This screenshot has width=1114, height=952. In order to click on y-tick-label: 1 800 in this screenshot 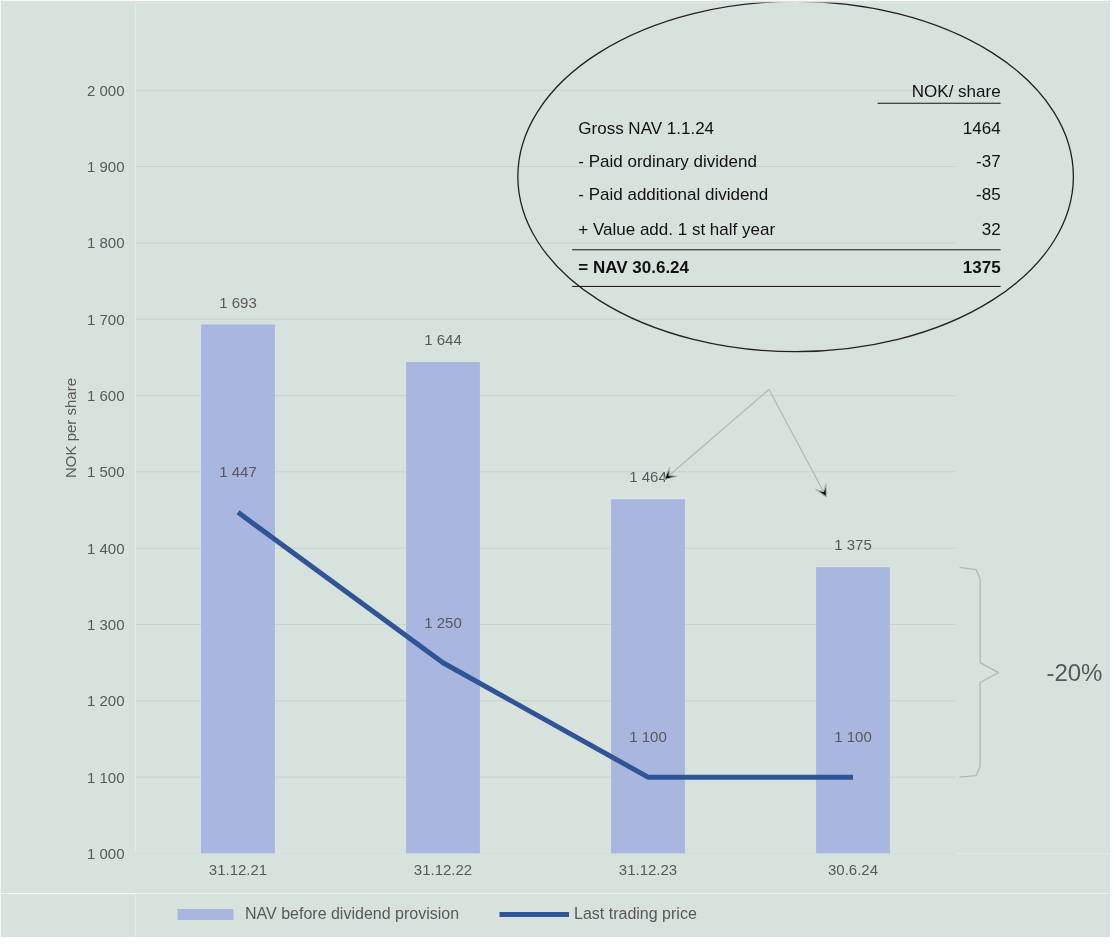, I will do `click(105, 243)`.